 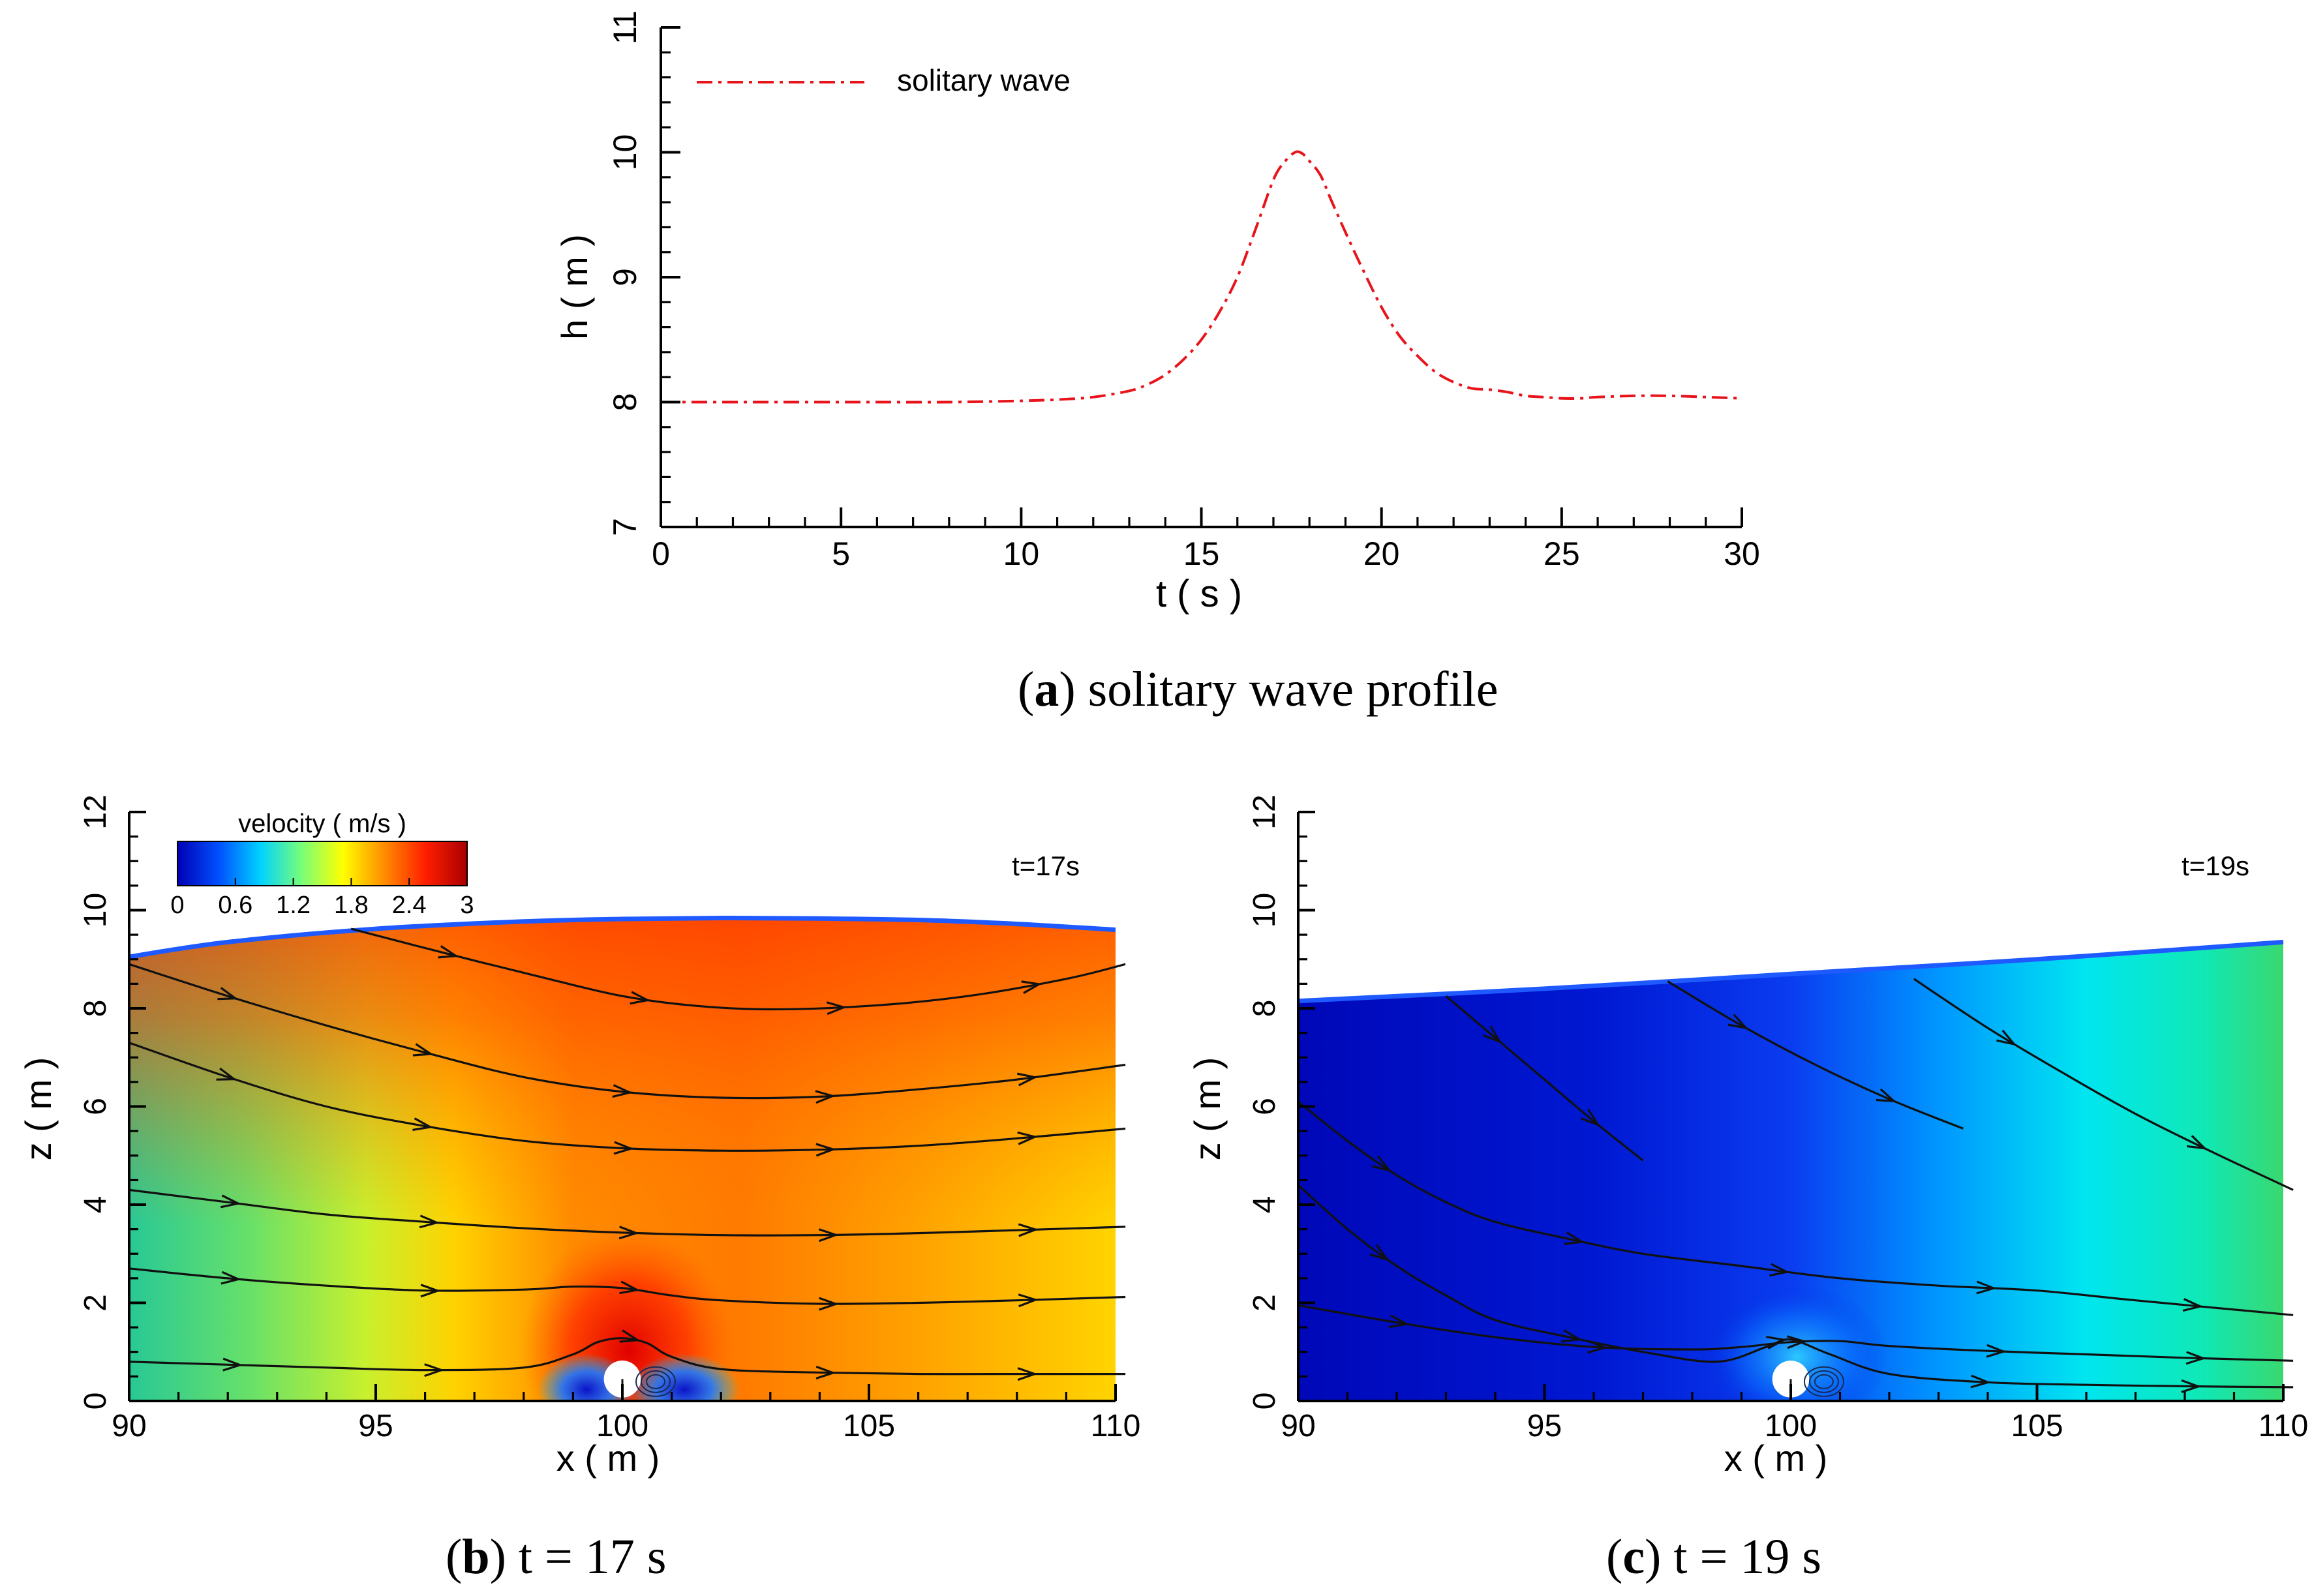 What do you see at coordinates (2037, 1426) in the screenshot?
I see `x-tick-label: 105` at bounding box center [2037, 1426].